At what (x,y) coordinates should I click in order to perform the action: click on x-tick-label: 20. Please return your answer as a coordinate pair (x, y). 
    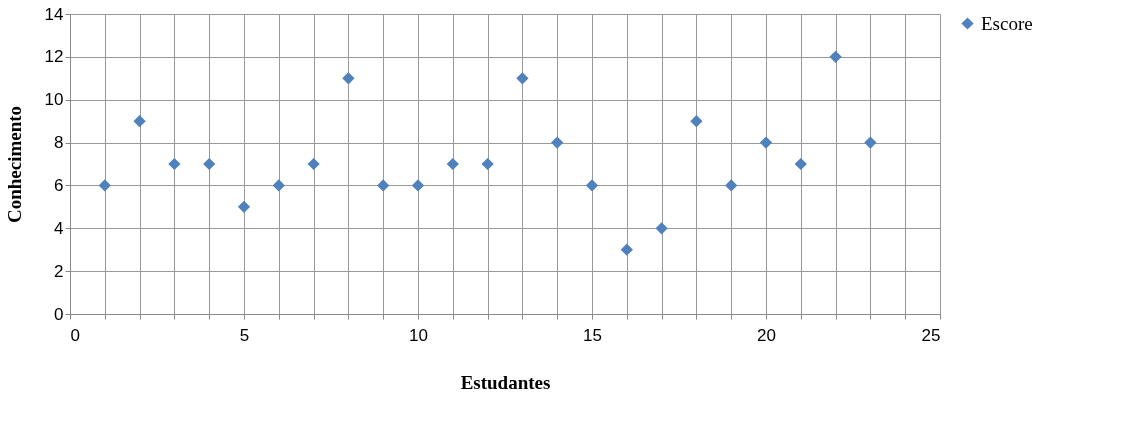
    Looking at the image, I should click on (766, 335).